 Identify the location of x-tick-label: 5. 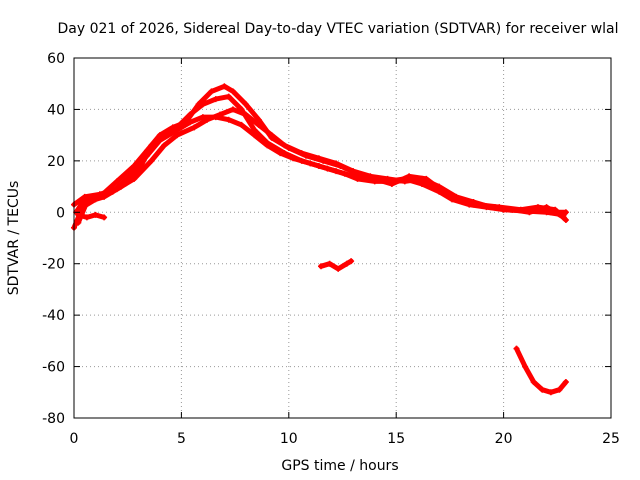
(181, 439).